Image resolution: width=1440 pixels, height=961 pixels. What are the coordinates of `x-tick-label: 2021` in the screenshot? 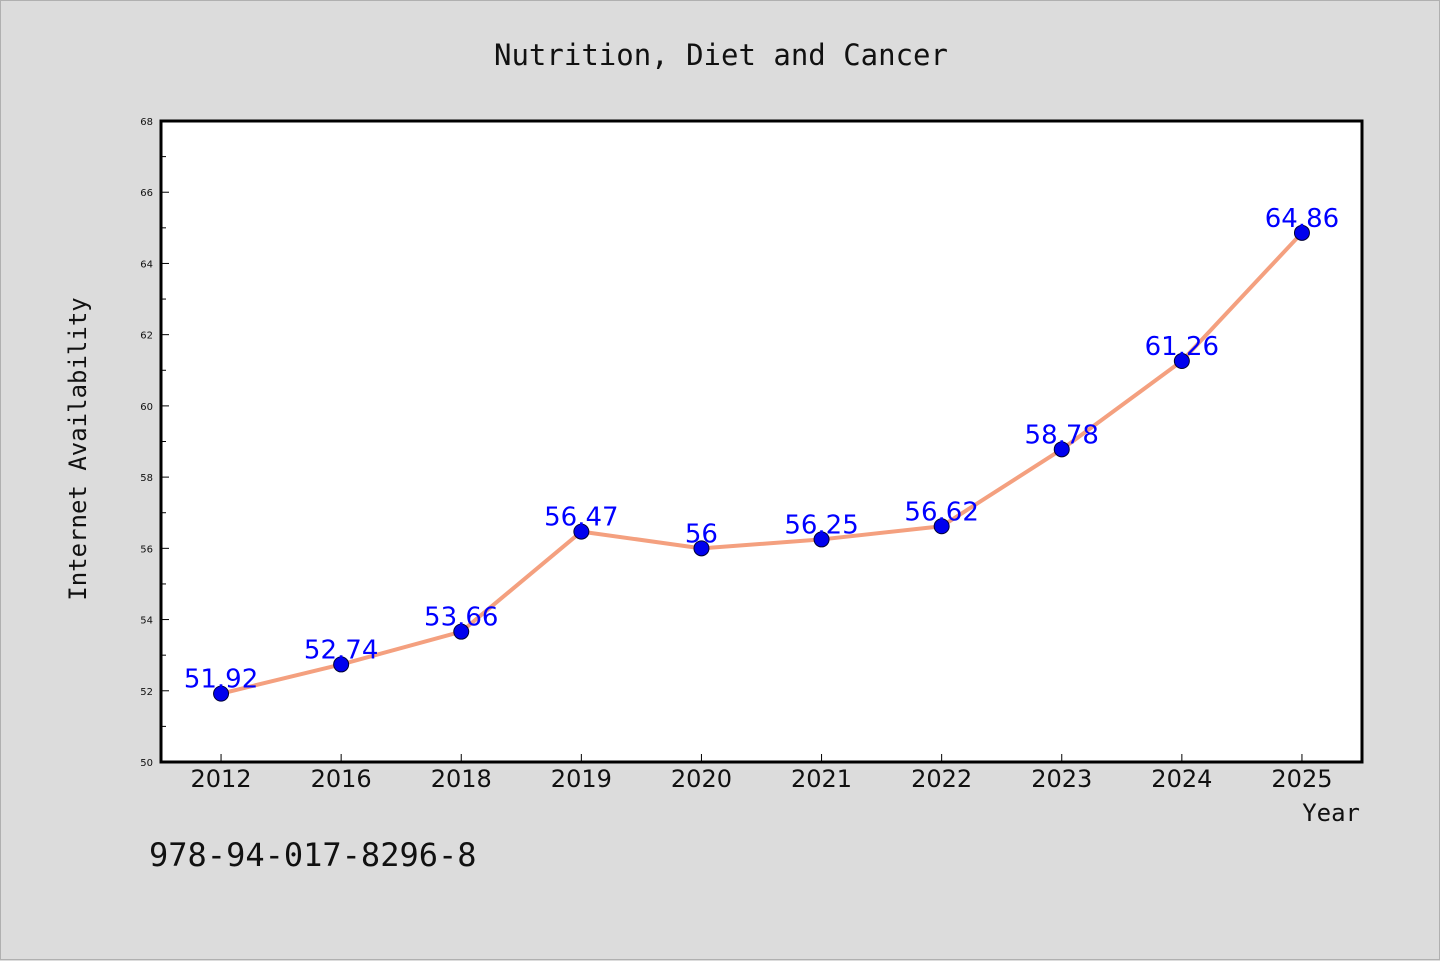 It's located at (821, 779).